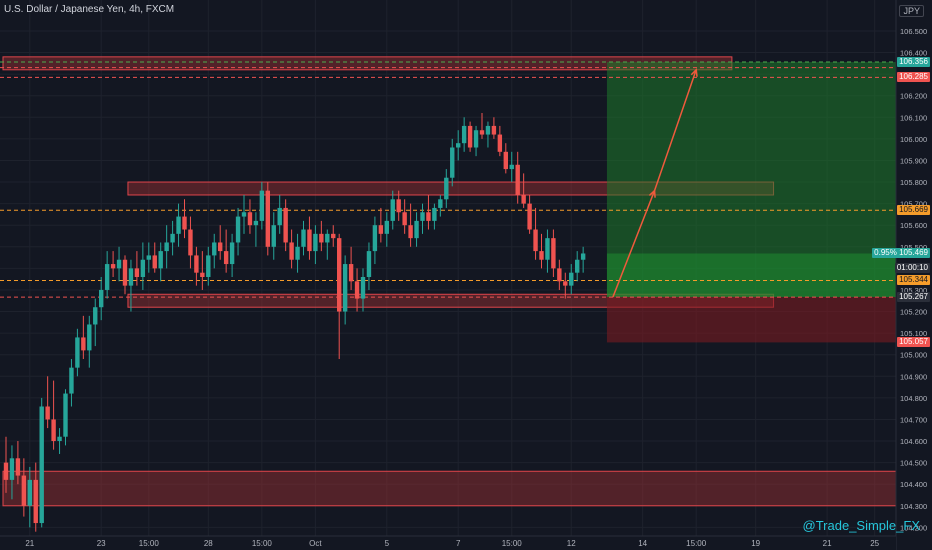  I want to click on price-tick-label: 105.700, so click(913, 204).